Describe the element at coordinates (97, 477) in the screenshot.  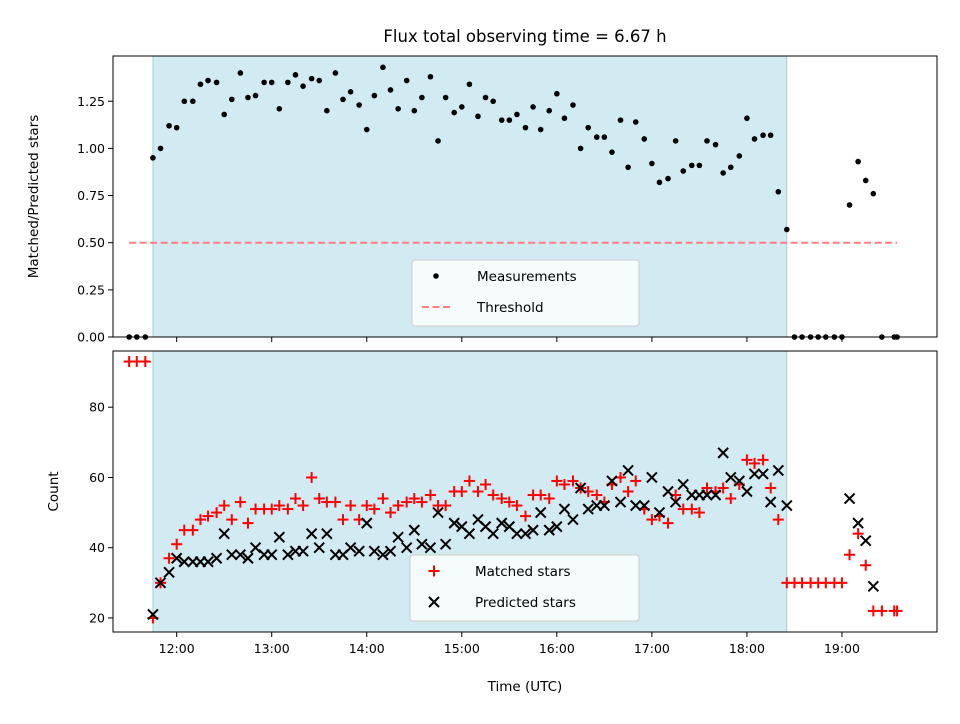
I see `y-tick-label: 60` at that location.